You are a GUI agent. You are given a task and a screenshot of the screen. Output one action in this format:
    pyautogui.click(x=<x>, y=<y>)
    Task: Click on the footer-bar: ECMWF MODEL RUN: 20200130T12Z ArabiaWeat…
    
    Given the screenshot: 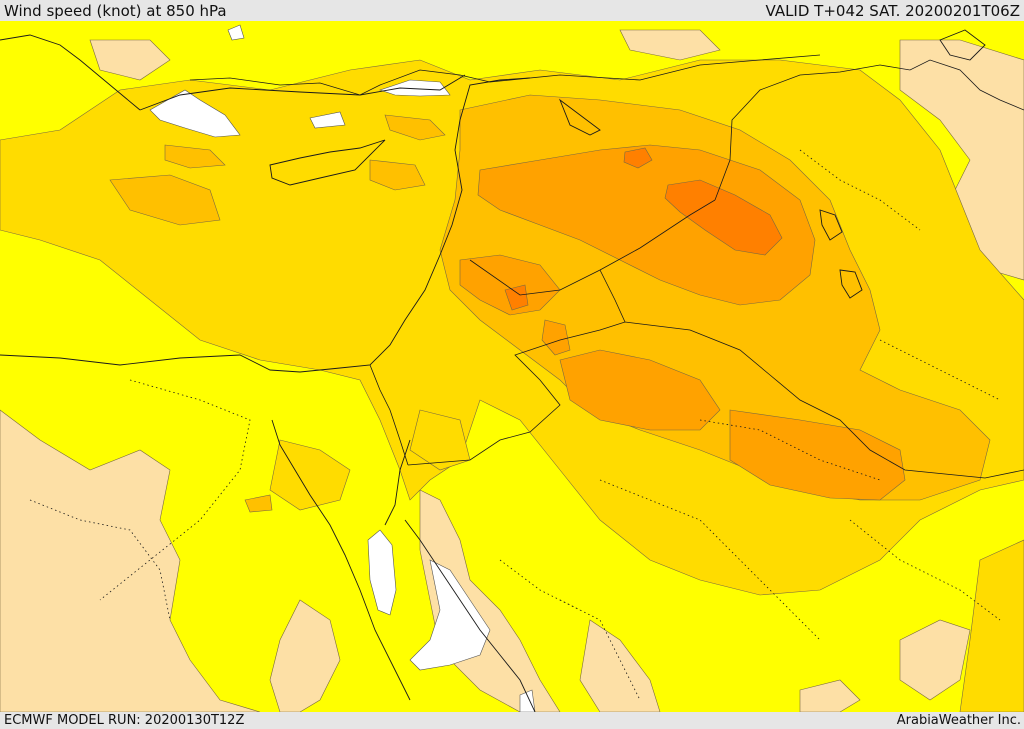 What is the action you would take?
    pyautogui.click(x=512, y=720)
    